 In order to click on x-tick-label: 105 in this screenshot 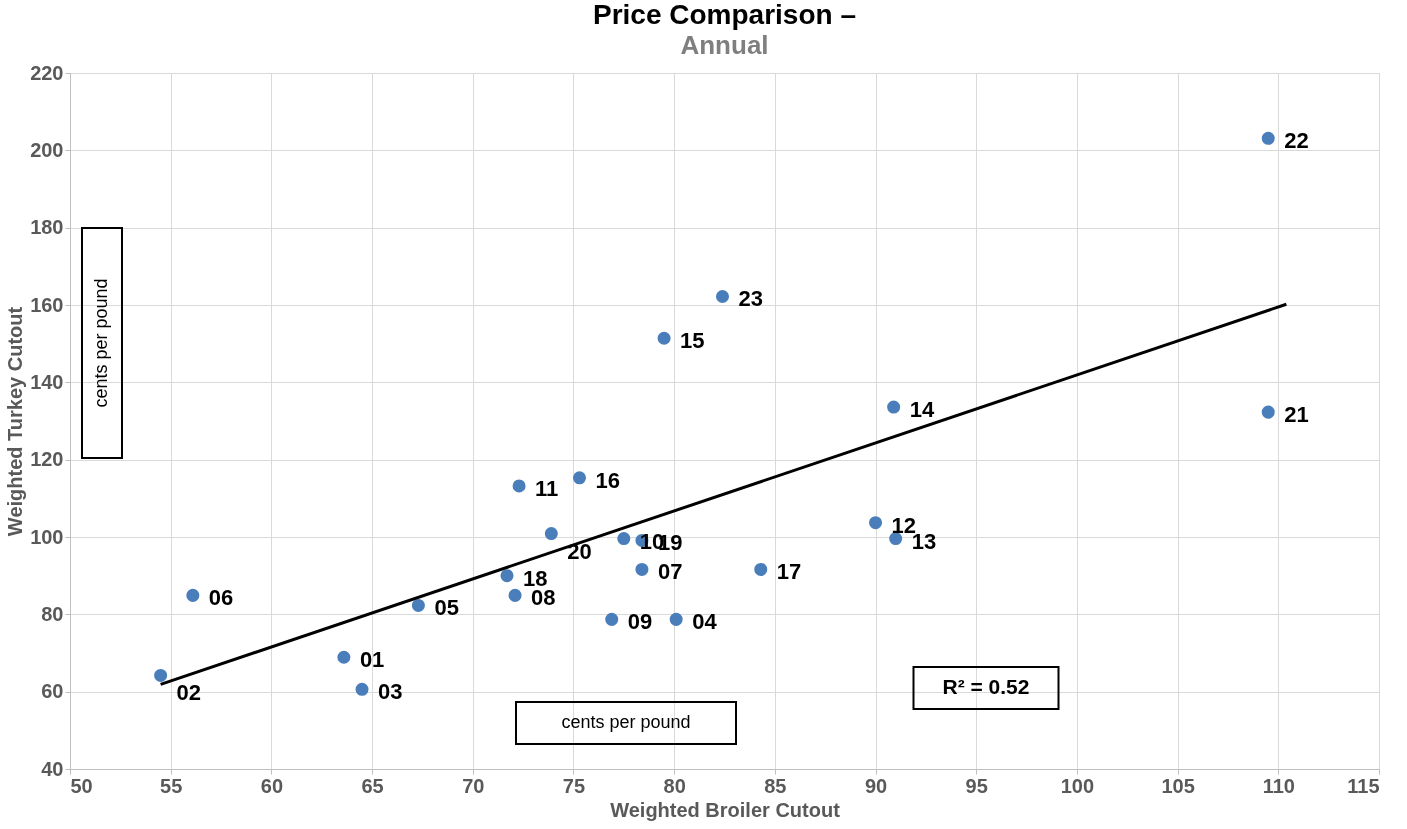, I will do `click(1178, 785)`.